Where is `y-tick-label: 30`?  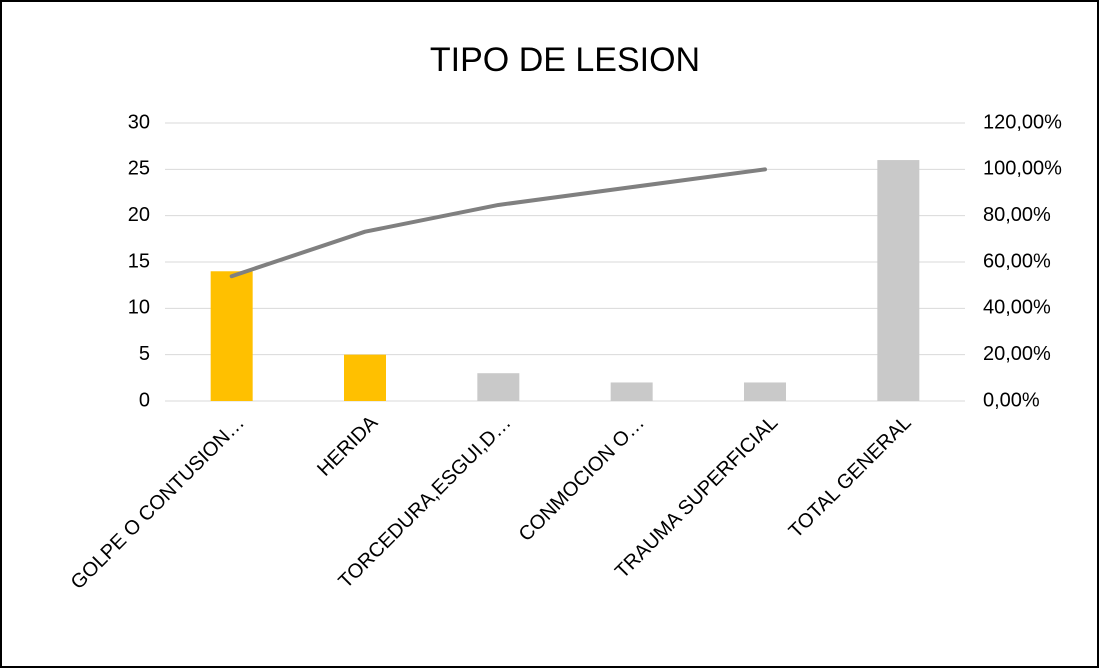 y-tick-label: 30 is located at coordinates (139, 122).